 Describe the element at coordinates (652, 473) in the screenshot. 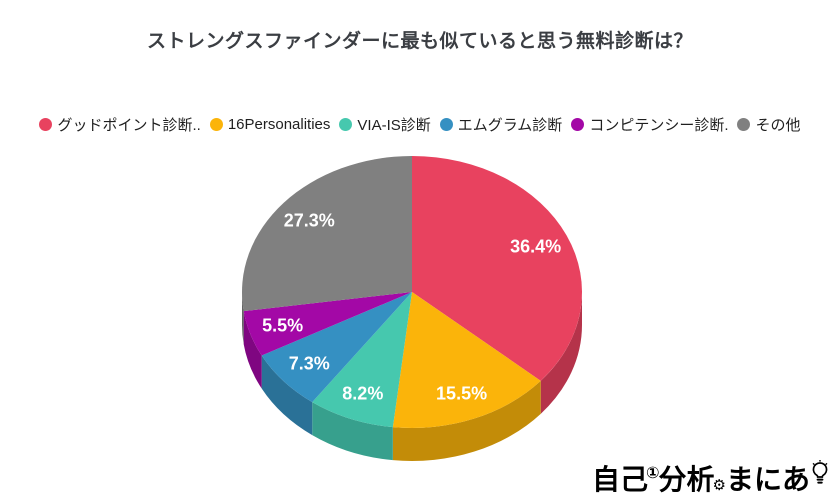

I see `circled-one-icon: ①` at that location.